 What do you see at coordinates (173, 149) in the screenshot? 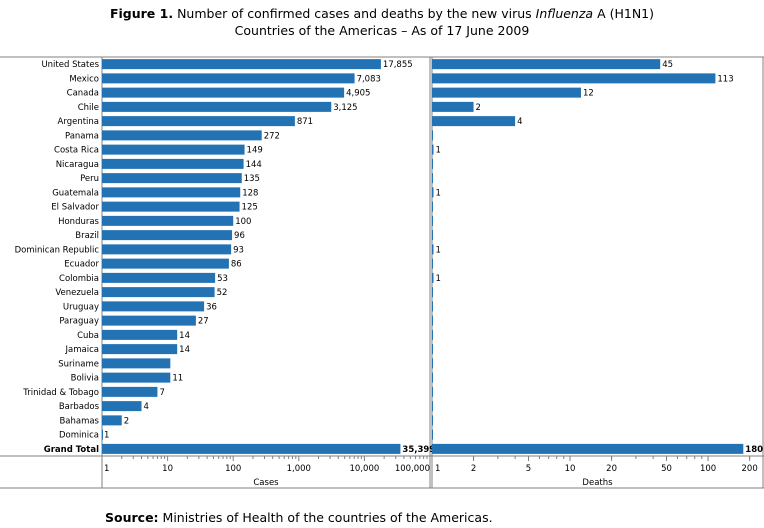
I see `cases-bar-costa-rica` at bounding box center [173, 149].